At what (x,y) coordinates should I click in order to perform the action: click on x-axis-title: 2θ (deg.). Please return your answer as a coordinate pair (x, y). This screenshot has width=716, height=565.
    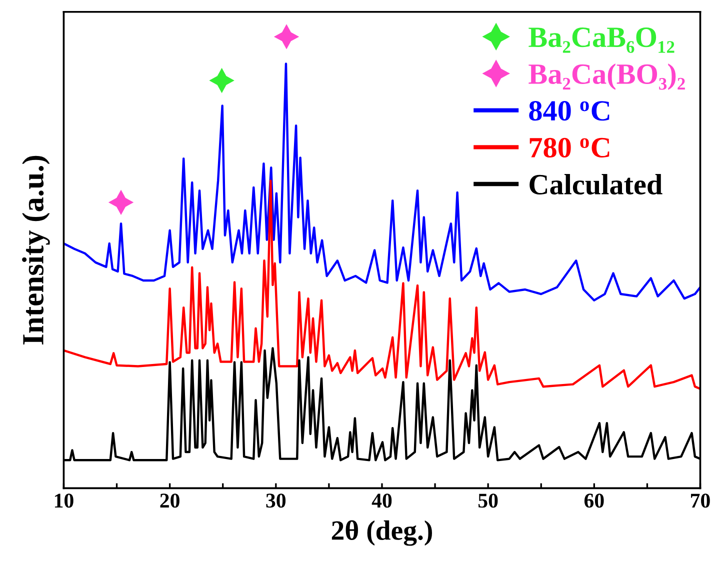
    Looking at the image, I should click on (382, 533).